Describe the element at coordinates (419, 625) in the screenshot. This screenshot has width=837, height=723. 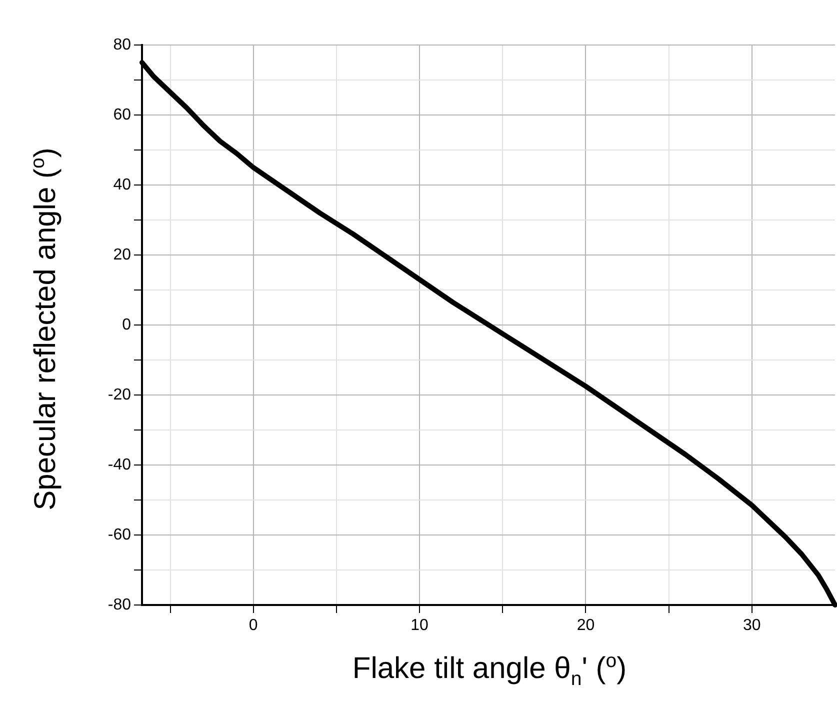
I see `x-tick-label: 10` at that location.